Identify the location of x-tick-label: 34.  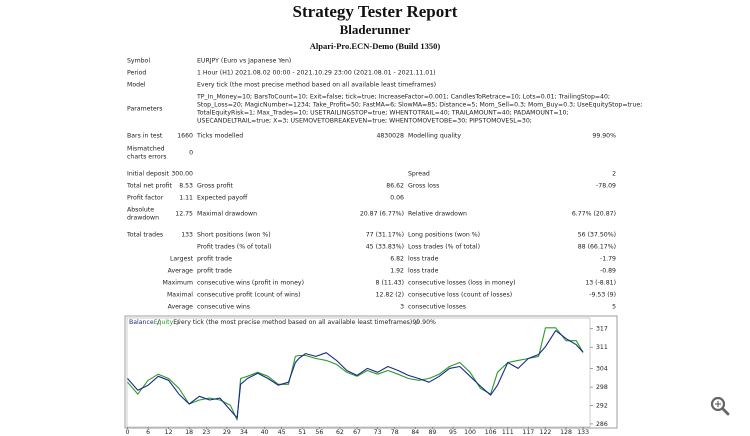
(244, 432).